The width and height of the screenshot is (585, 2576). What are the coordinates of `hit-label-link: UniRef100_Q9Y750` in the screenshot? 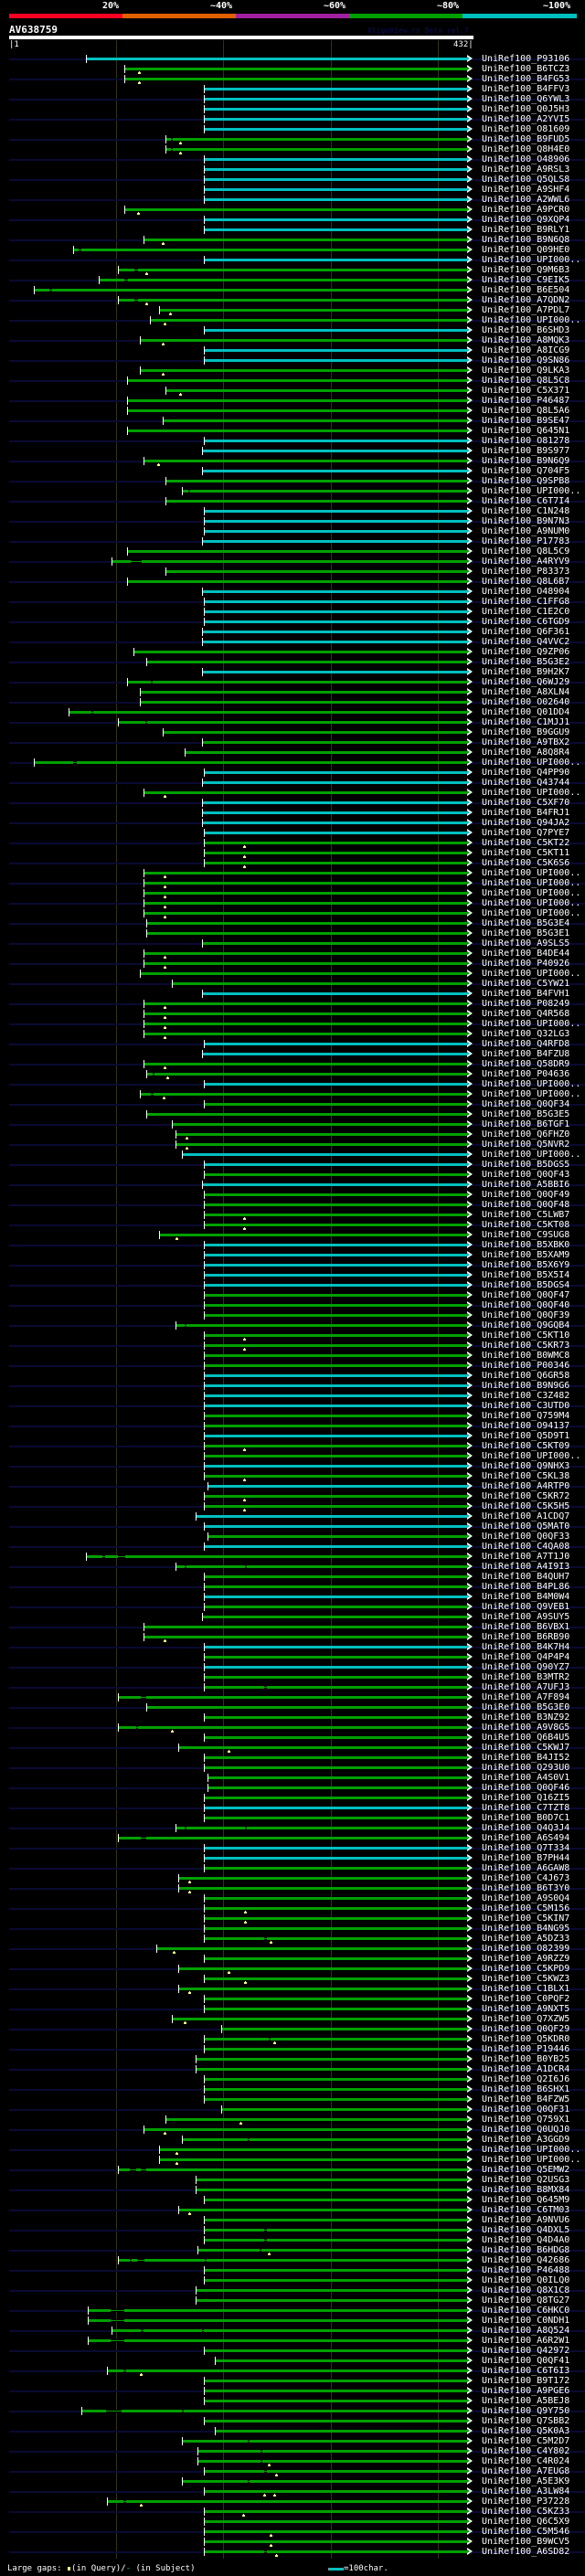 It's located at (526, 2411).